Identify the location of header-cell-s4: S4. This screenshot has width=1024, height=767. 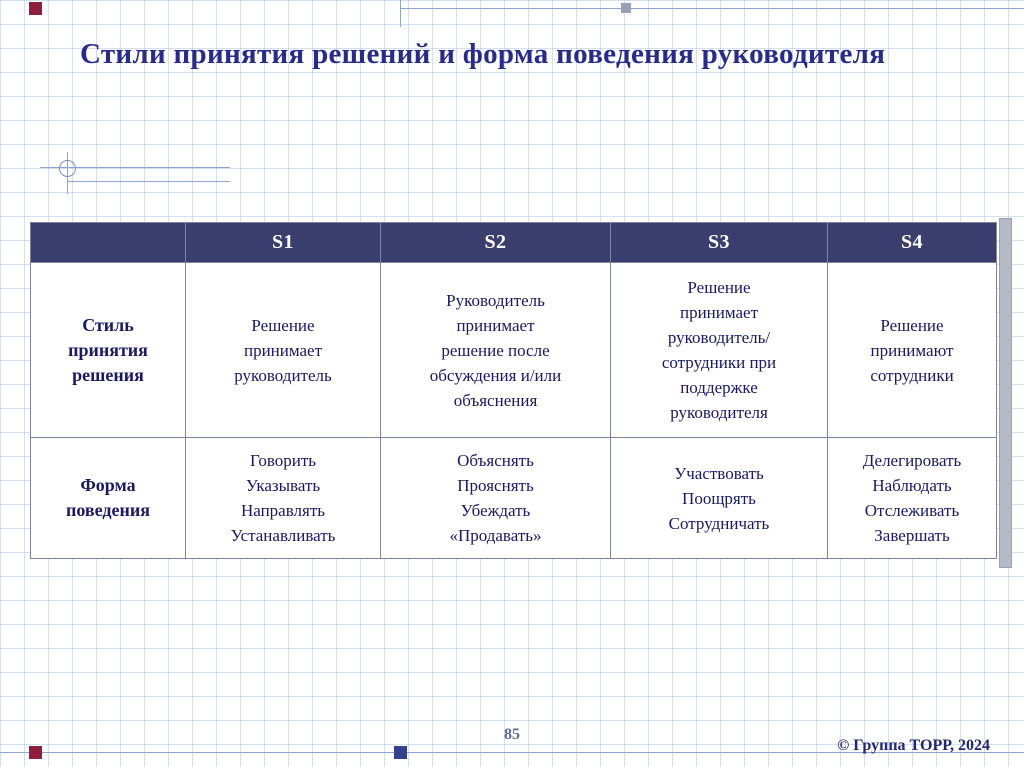
(912, 243).